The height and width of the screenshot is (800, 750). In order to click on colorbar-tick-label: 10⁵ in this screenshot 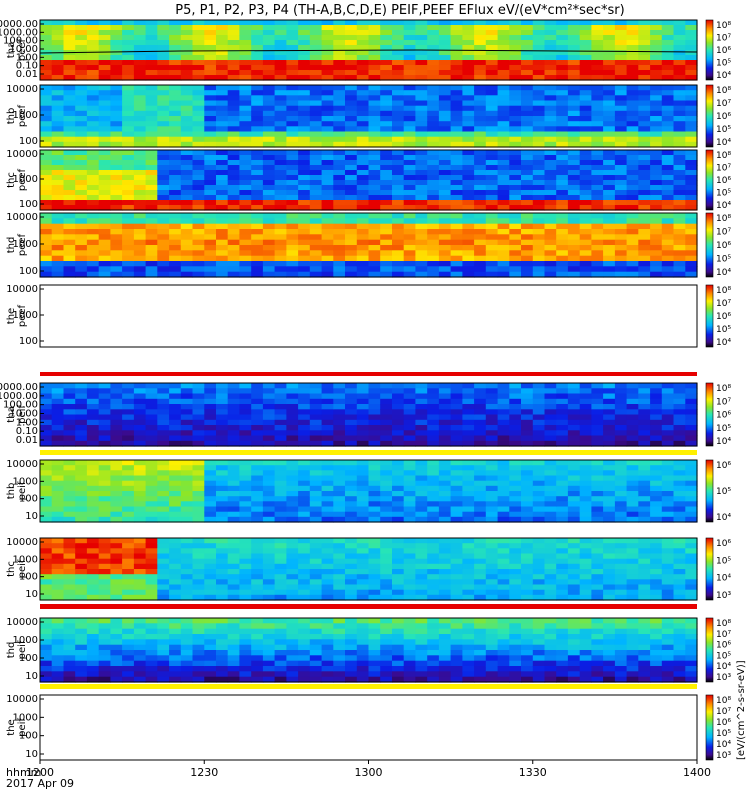, I will do `click(723, 194)`.